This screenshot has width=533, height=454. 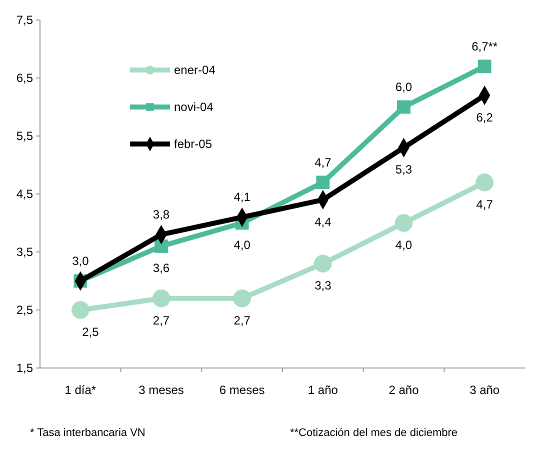 What do you see at coordinates (193, 144) in the screenshot?
I see `legend-label: febr-05` at bounding box center [193, 144].